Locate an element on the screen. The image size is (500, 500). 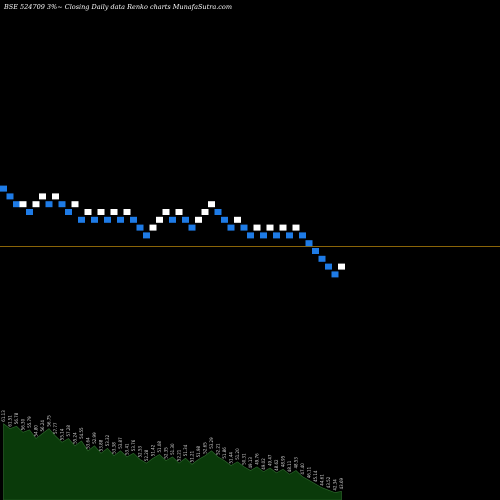
volume-label: 52.99 is located at coordinates (94, 438).